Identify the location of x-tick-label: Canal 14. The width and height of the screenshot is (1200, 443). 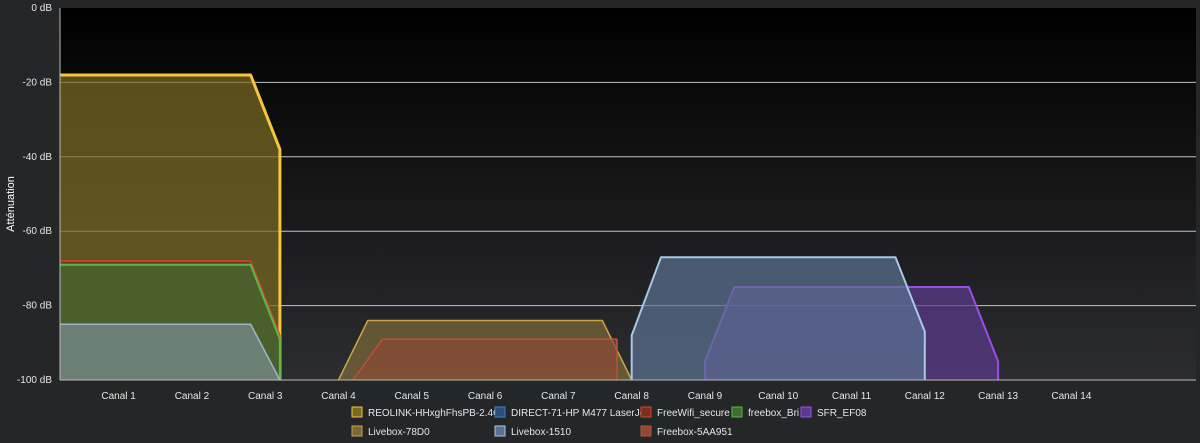
(1071, 396).